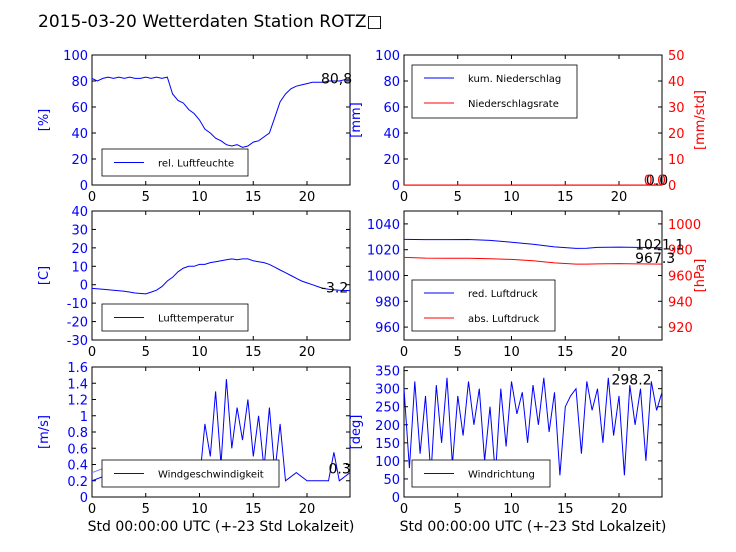  Describe the element at coordinates (84, 417) in the screenshot. I see `y-tick-label: 1` at that location.